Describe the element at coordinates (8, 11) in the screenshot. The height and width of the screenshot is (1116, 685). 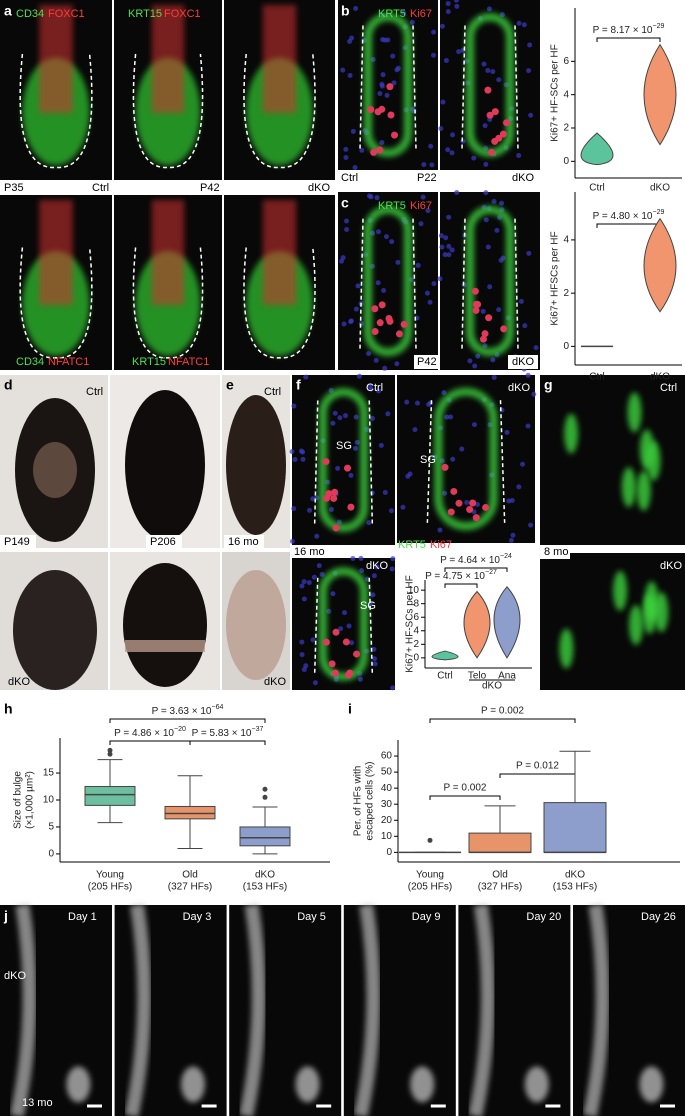
I see `panel-label: a` at that location.